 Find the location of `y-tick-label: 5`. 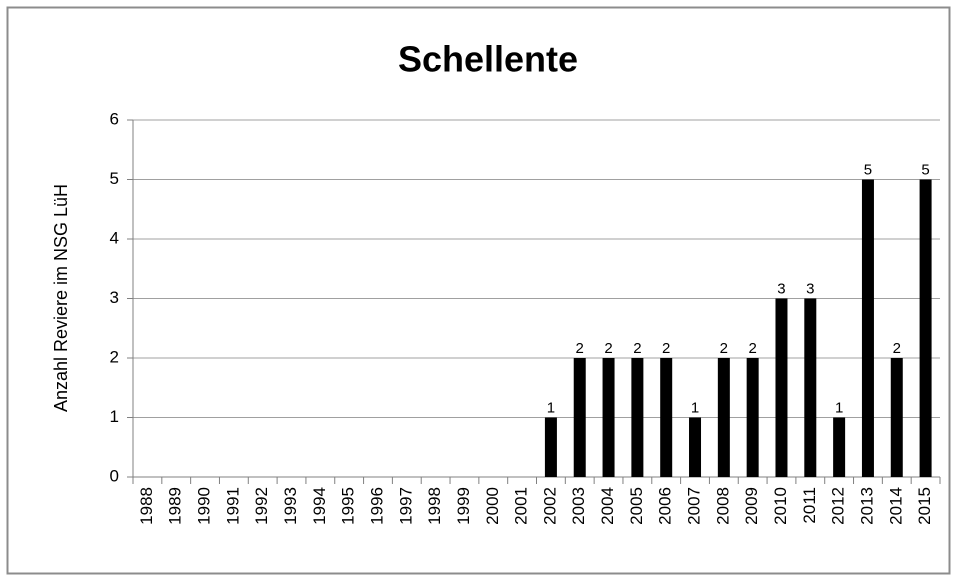

y-tick-label: 5 is located at coordinates (114, 178).